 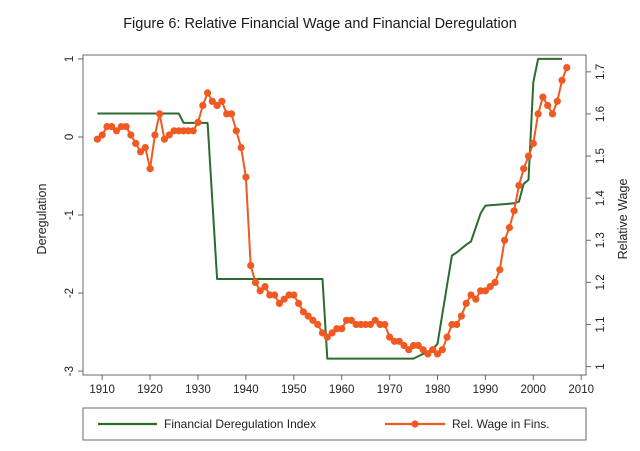 I want to click on right-y-axis-label: Relative Wage, so click(x=623, y=219).